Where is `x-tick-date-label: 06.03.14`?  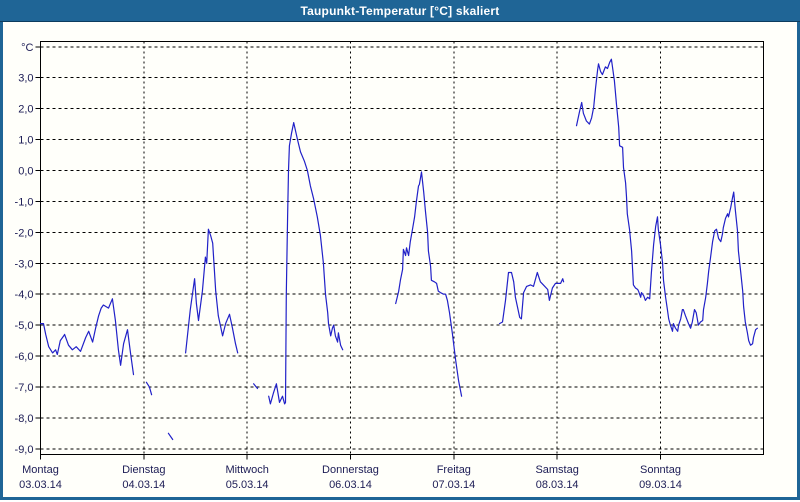
x-tick-date-label: 06.03.14 is located at coordinates (350, 485).